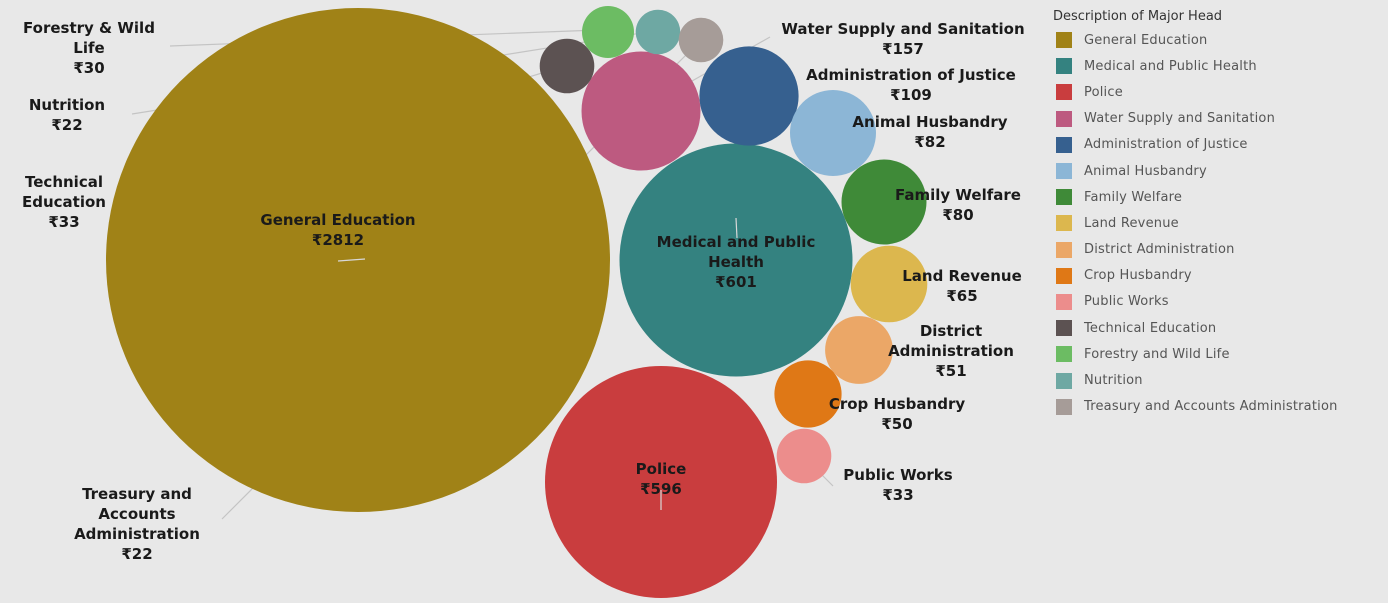 The image size is (1388, 603). I want to click on bubble-animal-husbandry, so click(833, 133).